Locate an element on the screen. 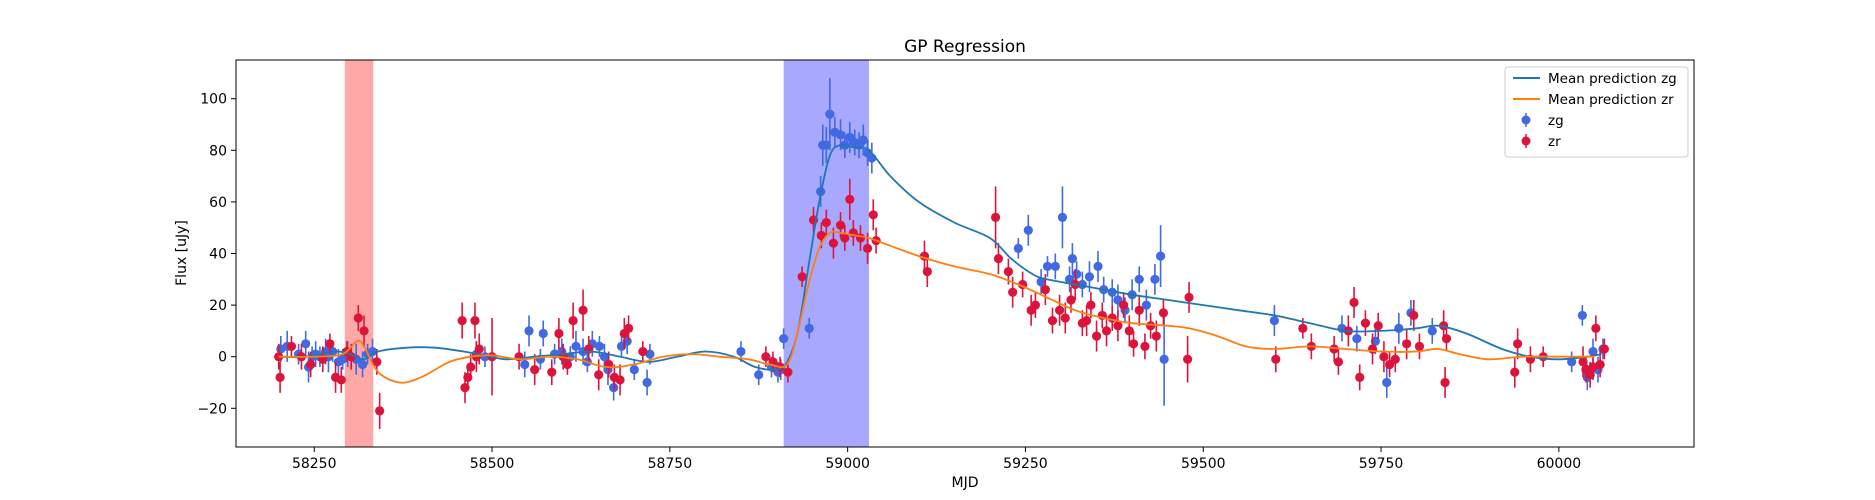  legend-box is located at coordinates (1596, 112).